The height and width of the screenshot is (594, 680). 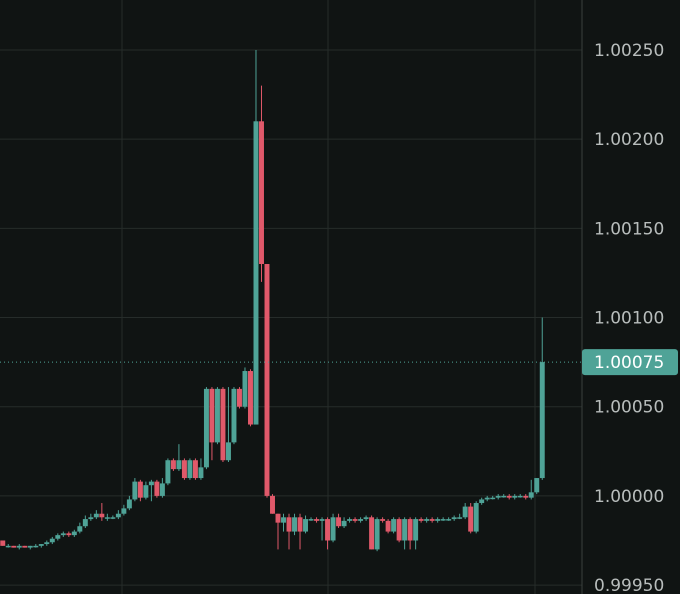 I want to click on current-price-badge, so click(x=630, y=362).